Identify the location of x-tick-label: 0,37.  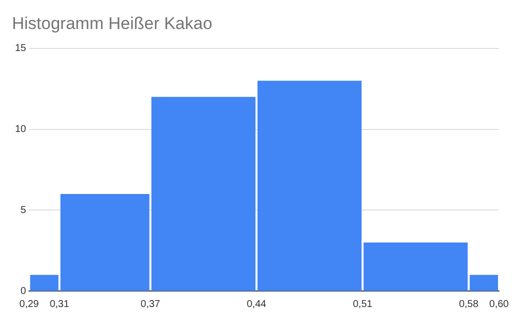
(150, 304).